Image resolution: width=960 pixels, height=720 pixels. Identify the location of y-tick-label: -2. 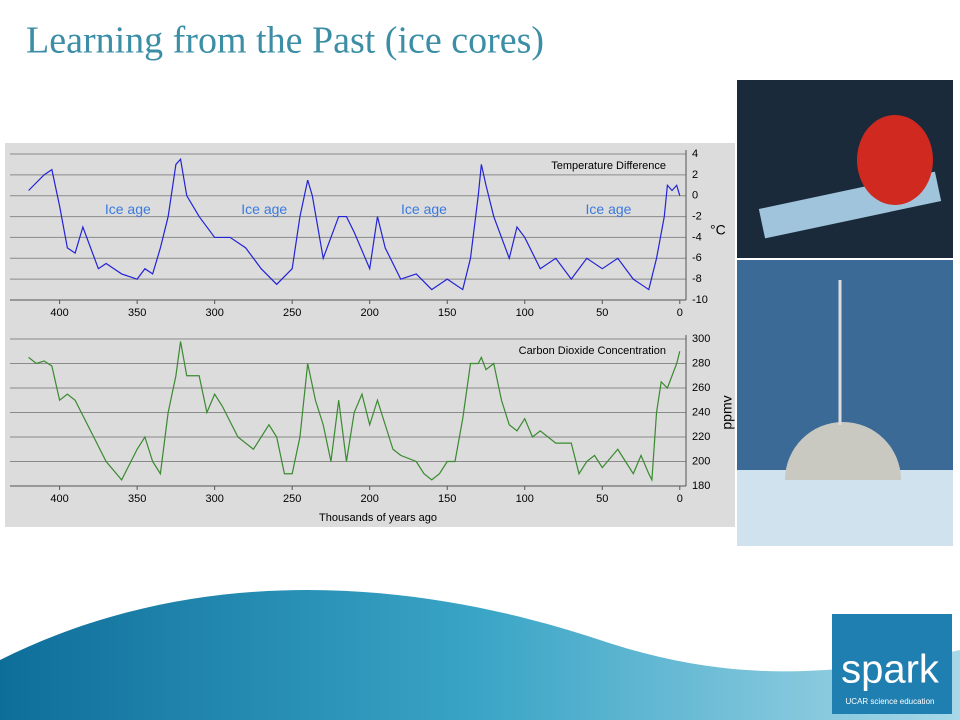
(697, 216).